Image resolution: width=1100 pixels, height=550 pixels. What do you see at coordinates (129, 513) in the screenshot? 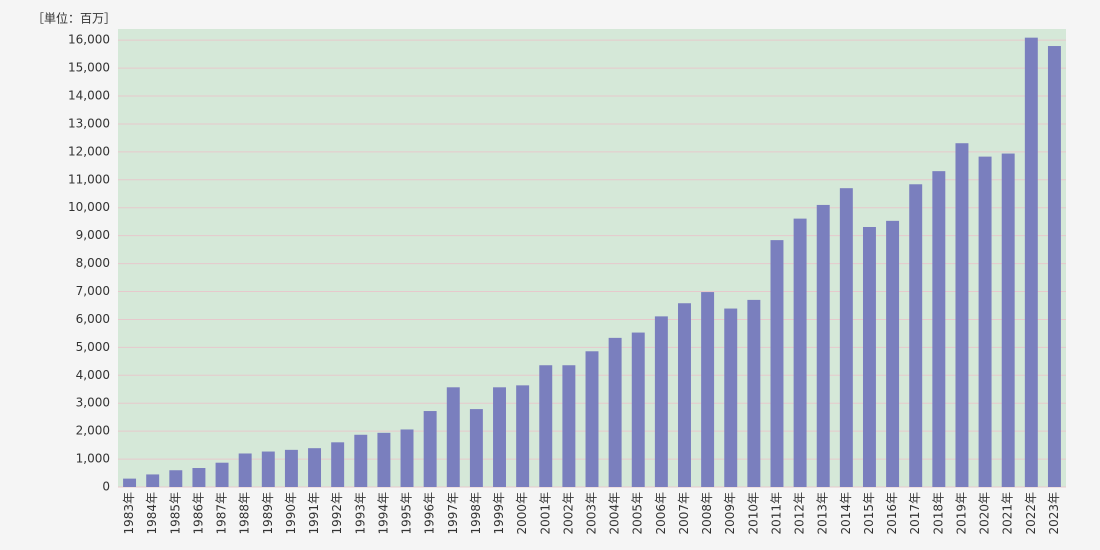
I see `x-tick-label: 1983年` at bounding box center [129, 513].